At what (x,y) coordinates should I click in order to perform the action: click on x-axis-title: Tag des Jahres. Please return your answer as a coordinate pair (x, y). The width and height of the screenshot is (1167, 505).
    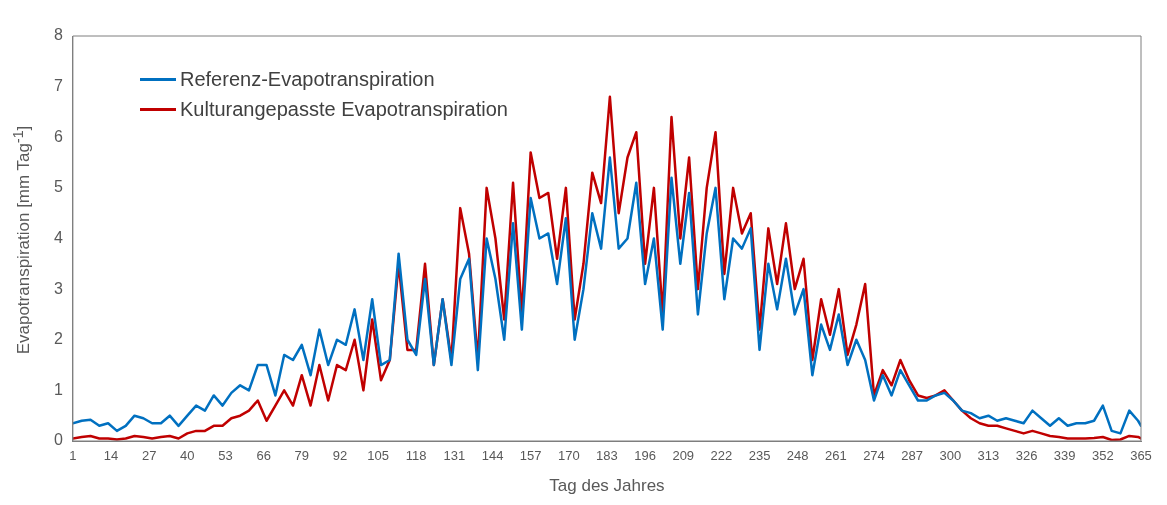
    Looking at the image, I should click on (607, 486).